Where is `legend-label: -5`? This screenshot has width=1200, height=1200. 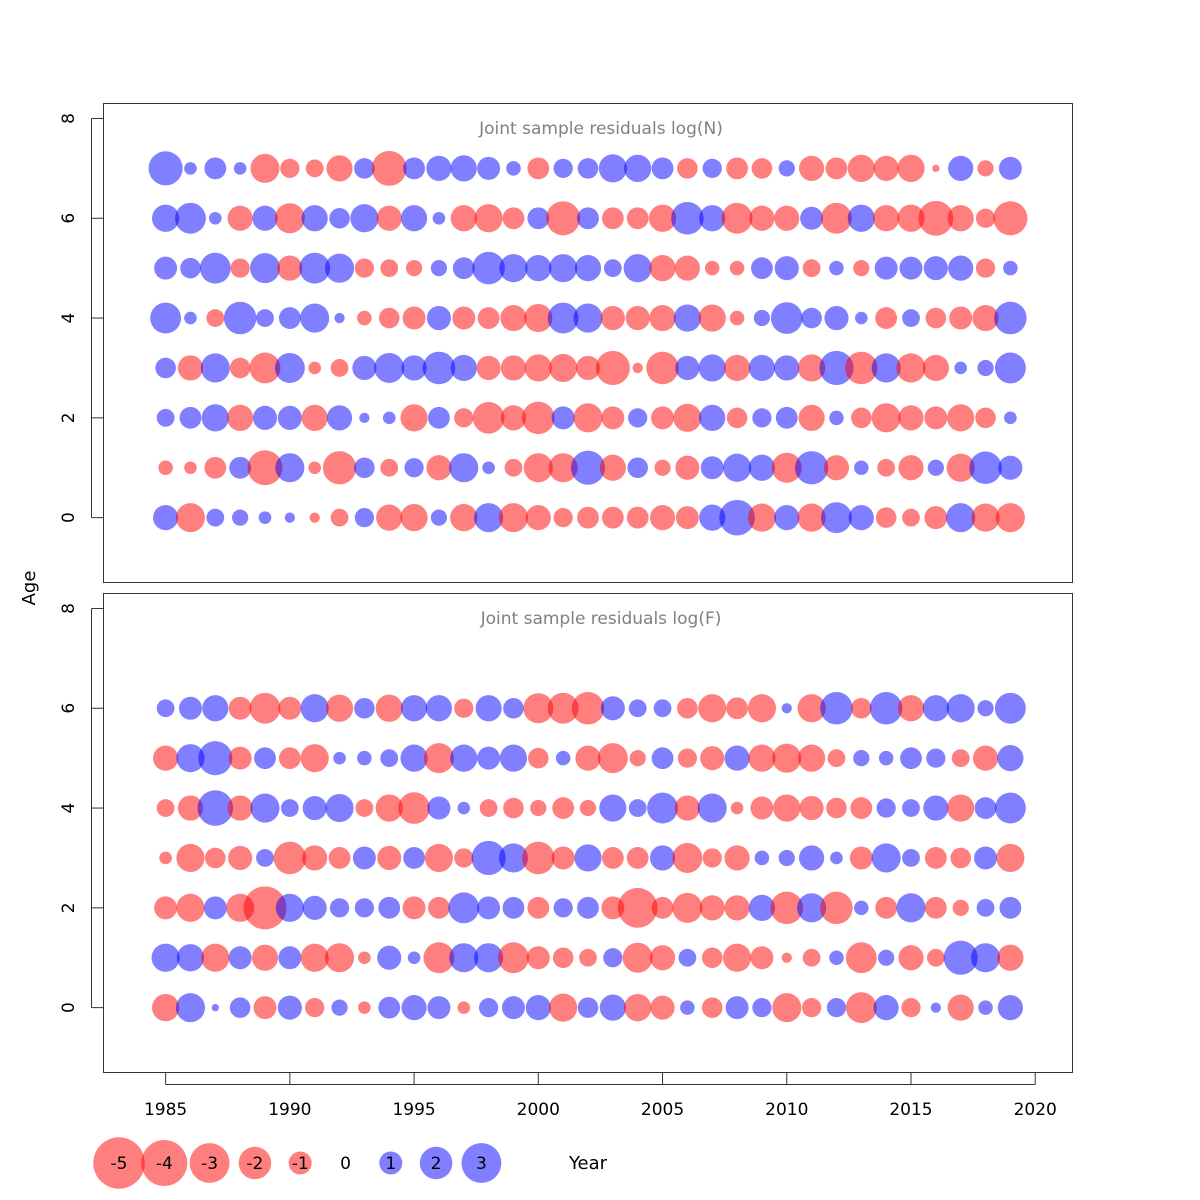
legend-label: -5 is located at coordinates (119, 1164).